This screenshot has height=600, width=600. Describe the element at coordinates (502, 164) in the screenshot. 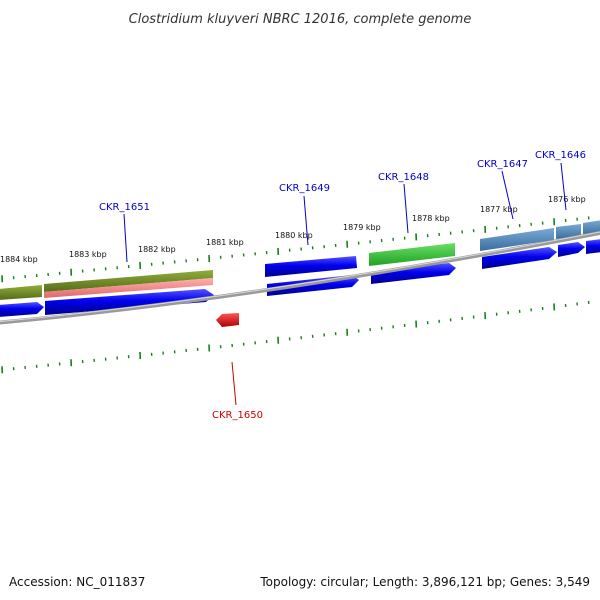

I see `gene-label-ckr-1647: CKR_1647` at that location.